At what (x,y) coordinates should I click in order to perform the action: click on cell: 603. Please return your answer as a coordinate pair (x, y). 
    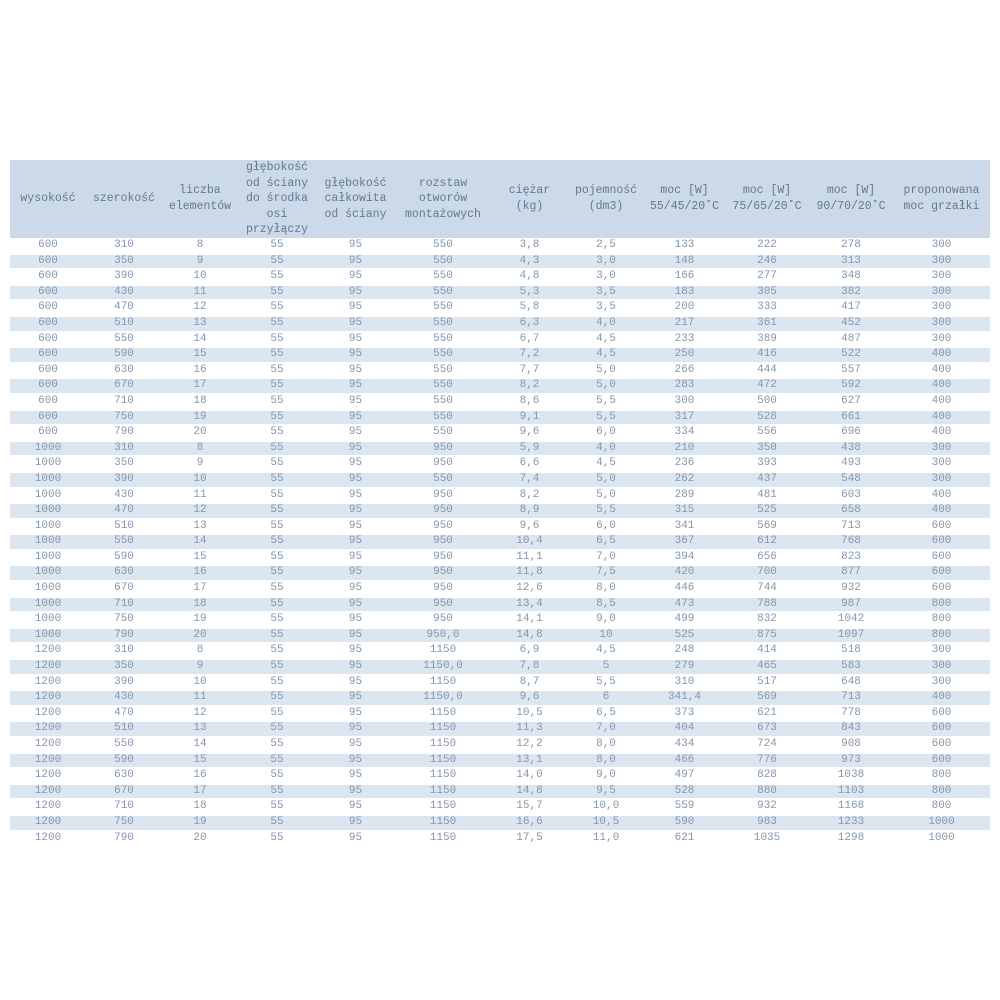
    Looking at the image, I should click on (851, 496).